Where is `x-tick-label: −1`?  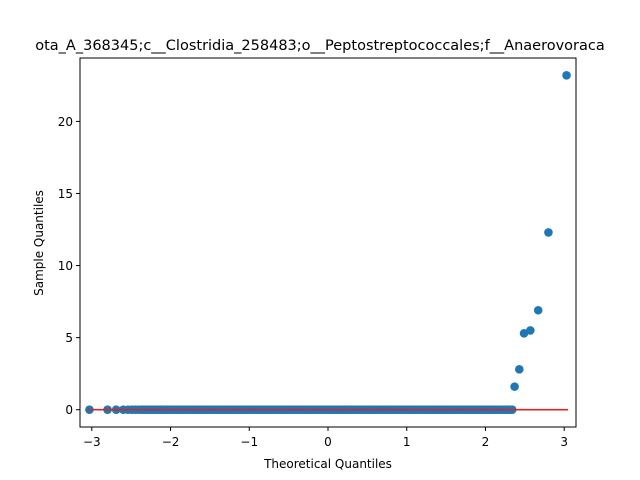 x-tick-label: −1 is located at coordinates (249, 442).